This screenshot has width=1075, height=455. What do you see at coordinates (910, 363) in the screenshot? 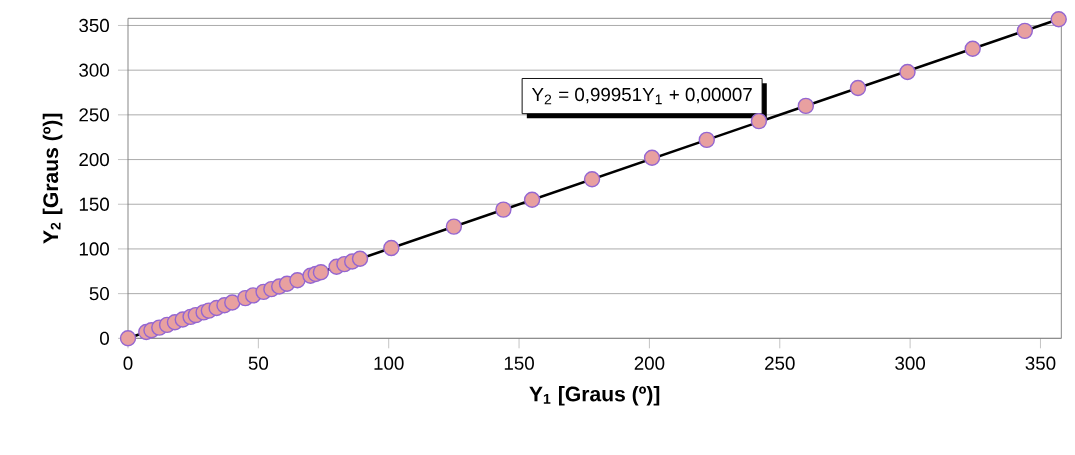
I see `x-tick-label: 300` at bounding box center [910, 363].